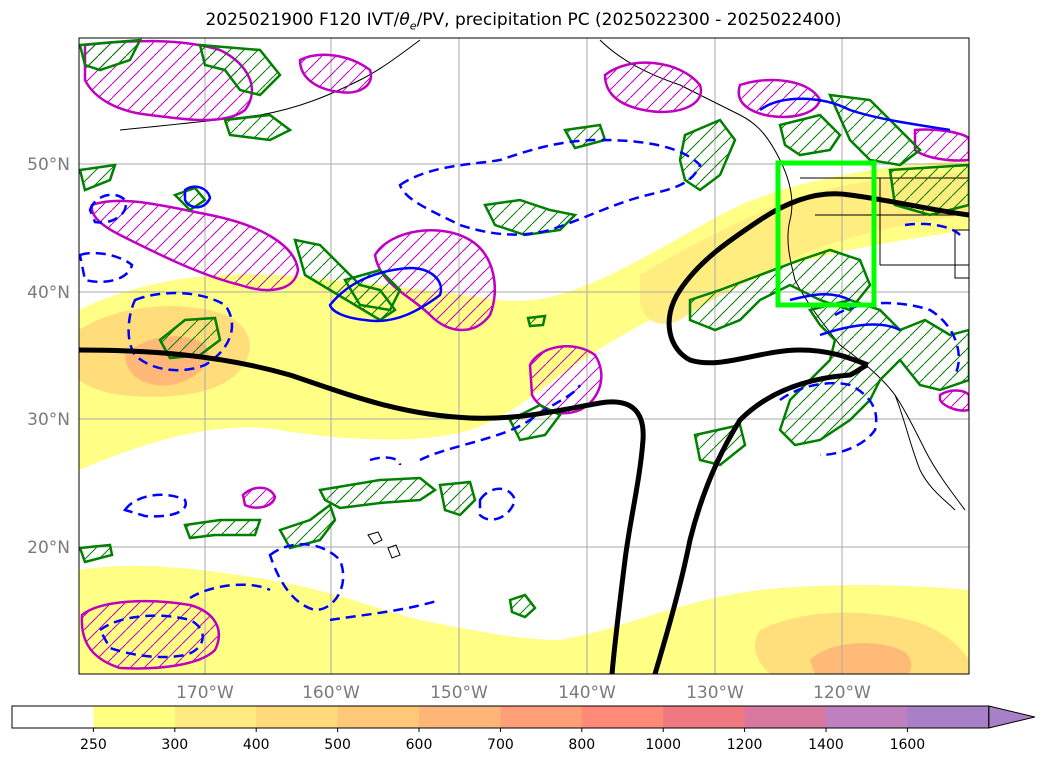 The height and width of the screenshot is (767, 1047). I want to click on theta-e-solid-bc, so click(855, 114).